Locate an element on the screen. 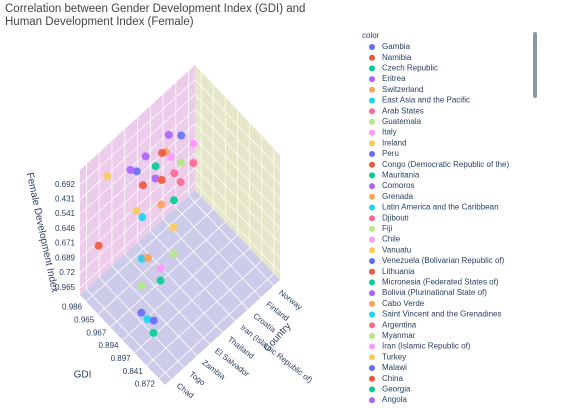  x-tick-label: Togo is located at coordinates (198, 379).